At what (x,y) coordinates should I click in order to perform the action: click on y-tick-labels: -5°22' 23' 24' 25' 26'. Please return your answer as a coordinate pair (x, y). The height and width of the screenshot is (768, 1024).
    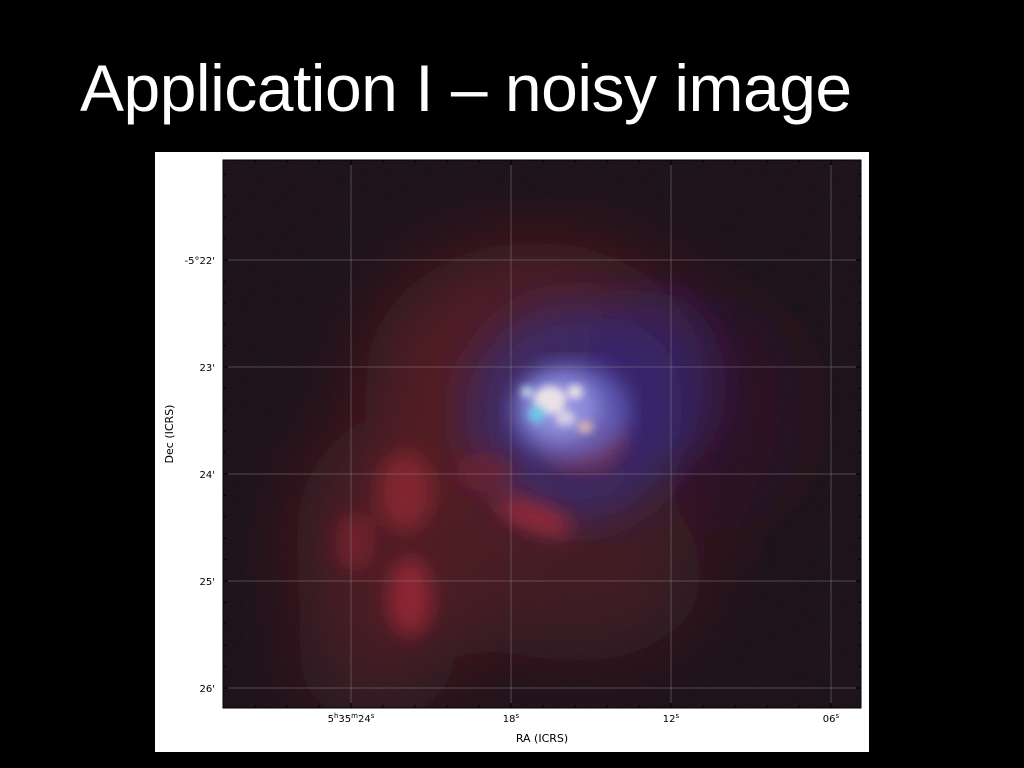
    Looking at the image, I should click on (200, 475).